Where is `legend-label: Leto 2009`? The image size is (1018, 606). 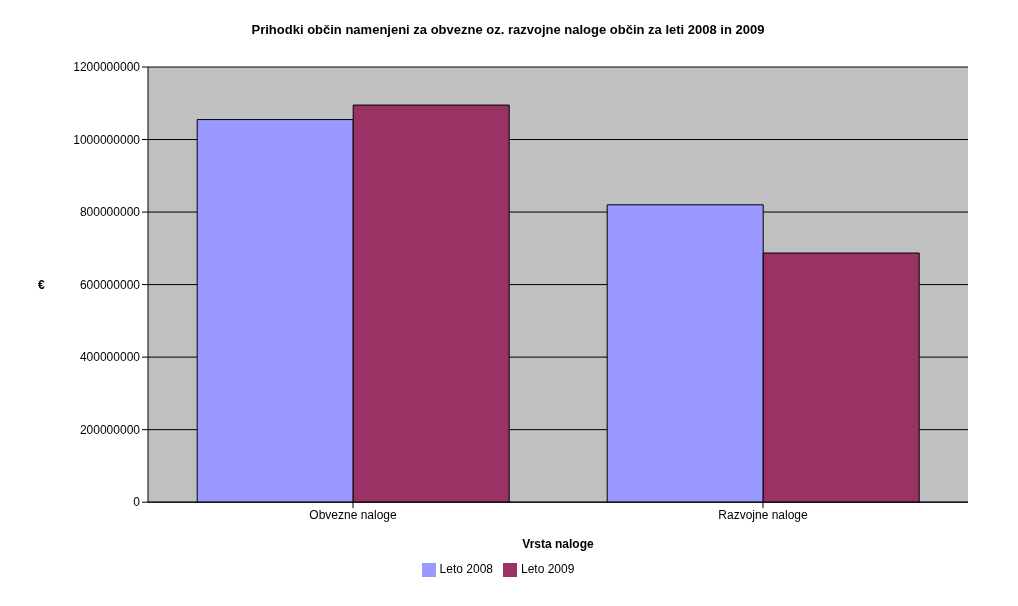
legend-label: Leto 2009 is located at coordinates (548, 569).